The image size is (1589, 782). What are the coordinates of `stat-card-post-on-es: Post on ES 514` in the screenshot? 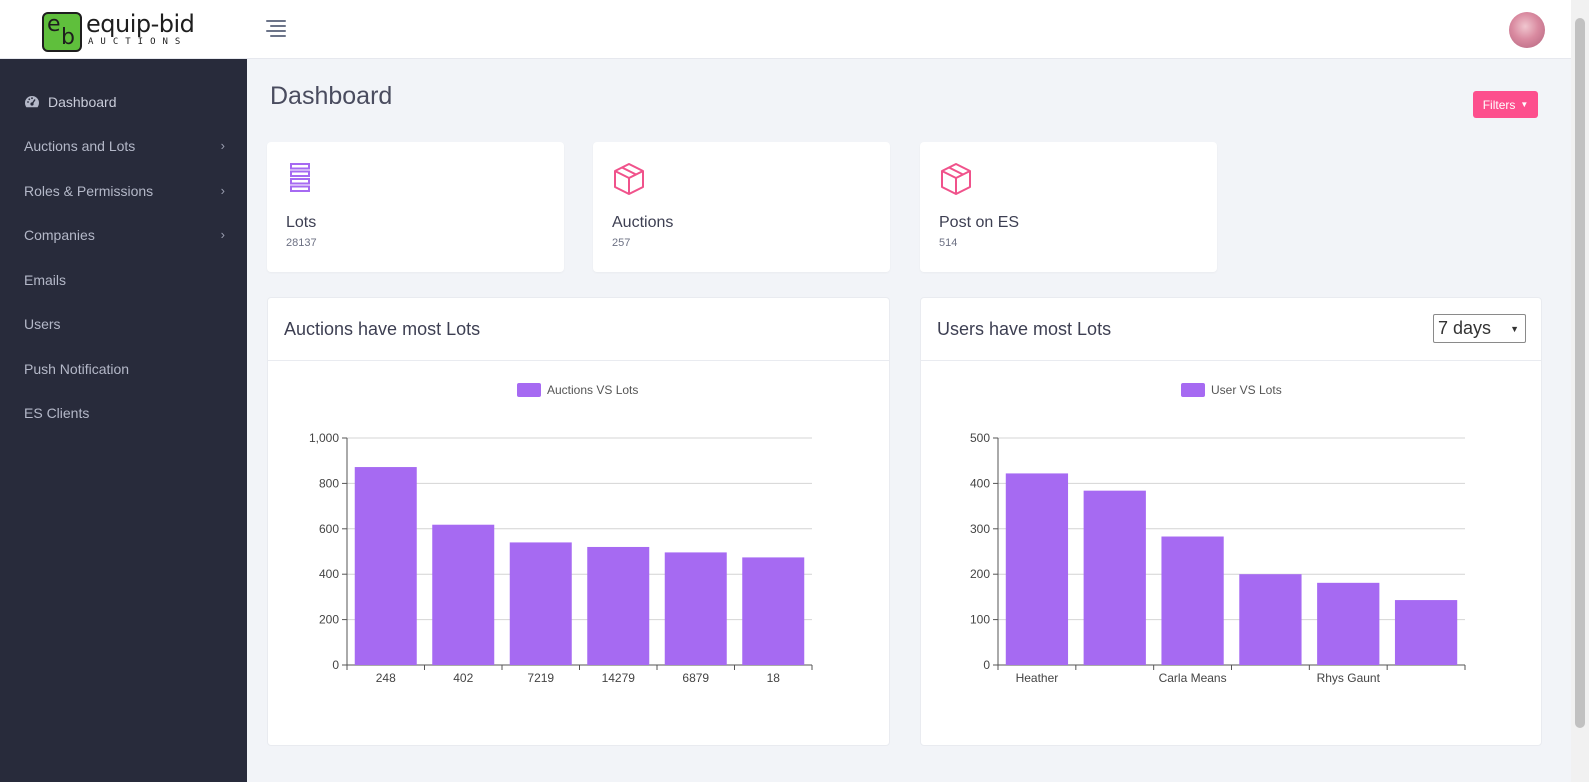 It's located at (1068, 207).